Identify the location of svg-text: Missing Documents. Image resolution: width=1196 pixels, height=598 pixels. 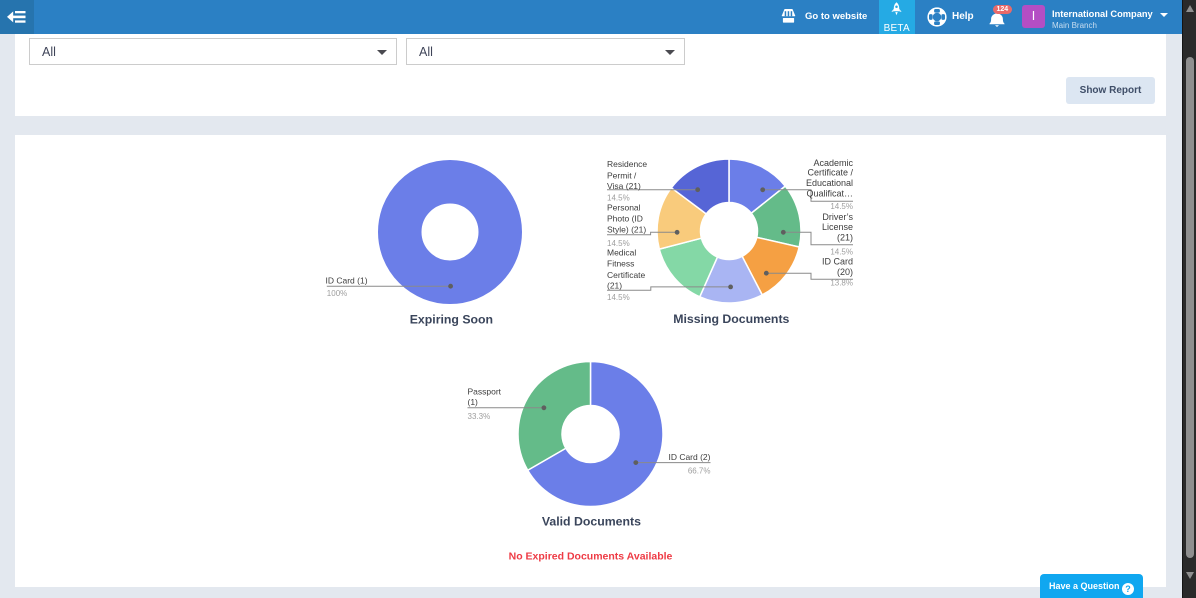
(731, 319).